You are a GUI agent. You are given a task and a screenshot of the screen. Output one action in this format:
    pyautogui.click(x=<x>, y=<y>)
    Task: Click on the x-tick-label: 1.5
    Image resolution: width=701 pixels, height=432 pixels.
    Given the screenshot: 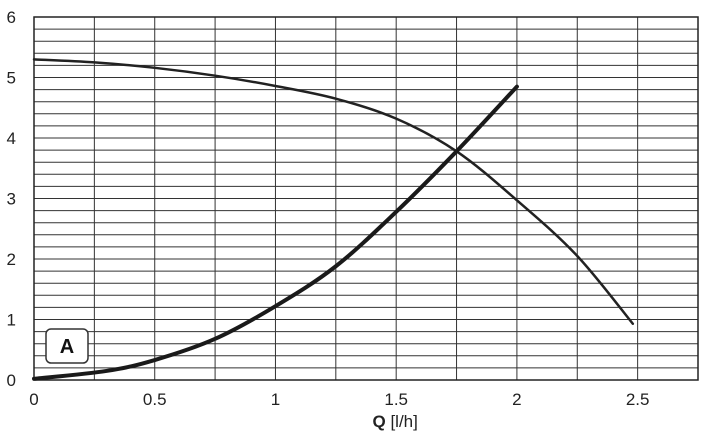 What is the action you would take?
    pyautogui.click(x=396, y=399)
    